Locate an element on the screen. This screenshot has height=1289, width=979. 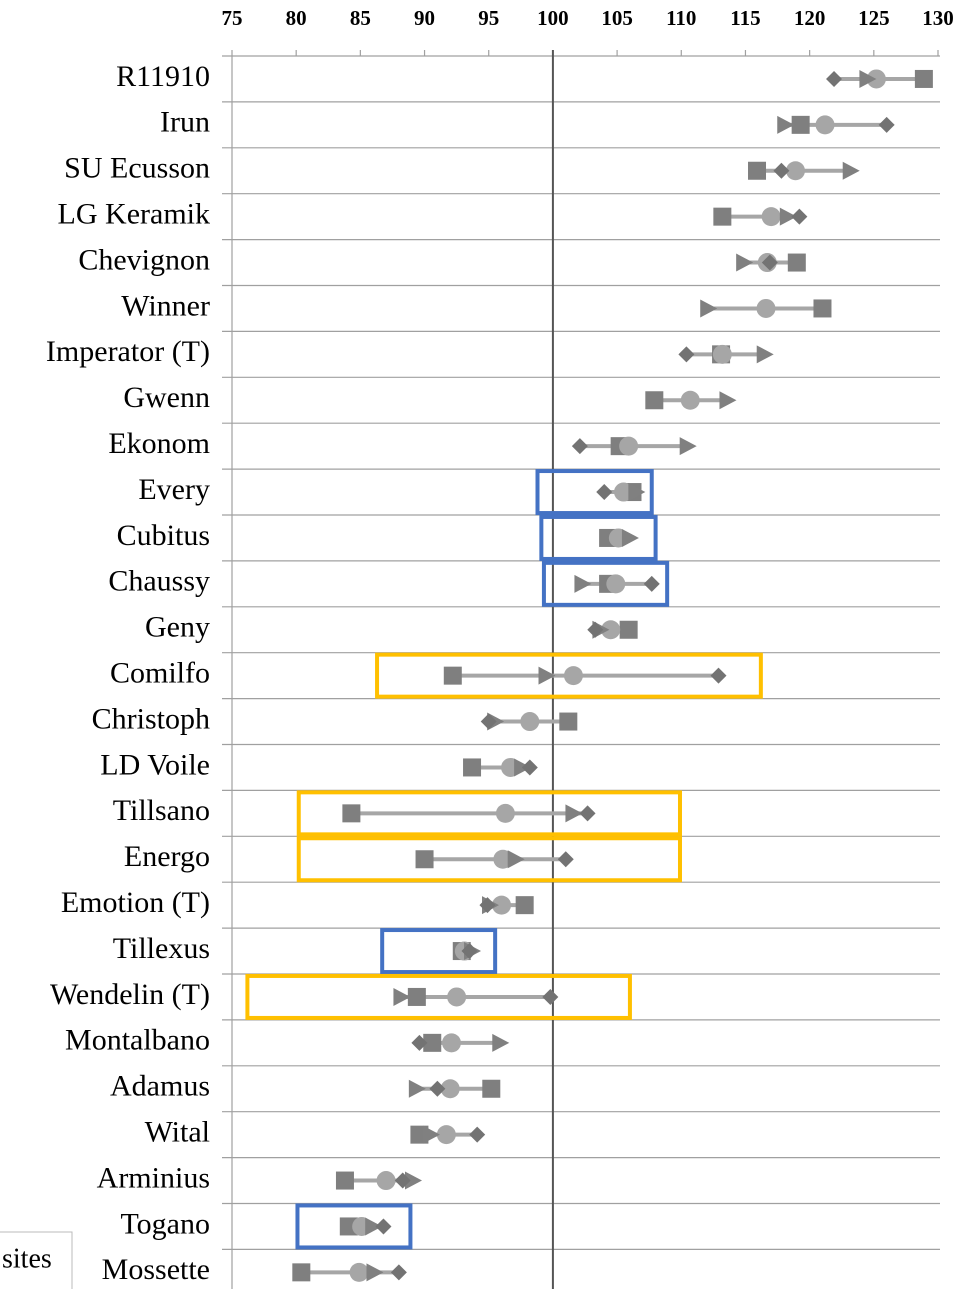
category-label: Ekonom is located at coordinates (159, 443).